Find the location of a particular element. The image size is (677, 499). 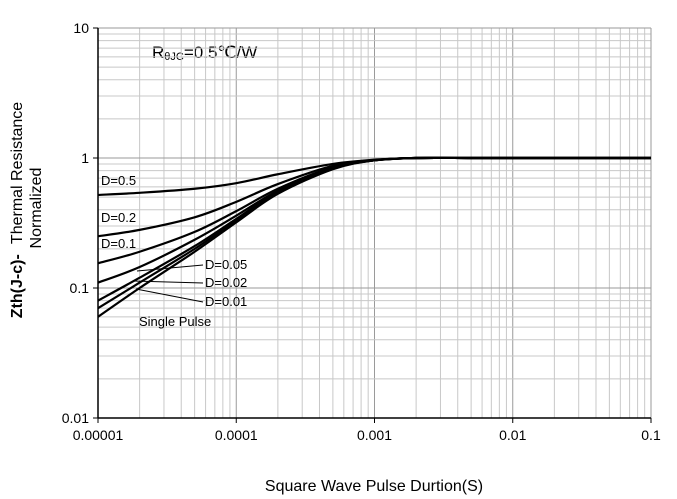

svg-text: Normalized is located at coordinates (36, 208).